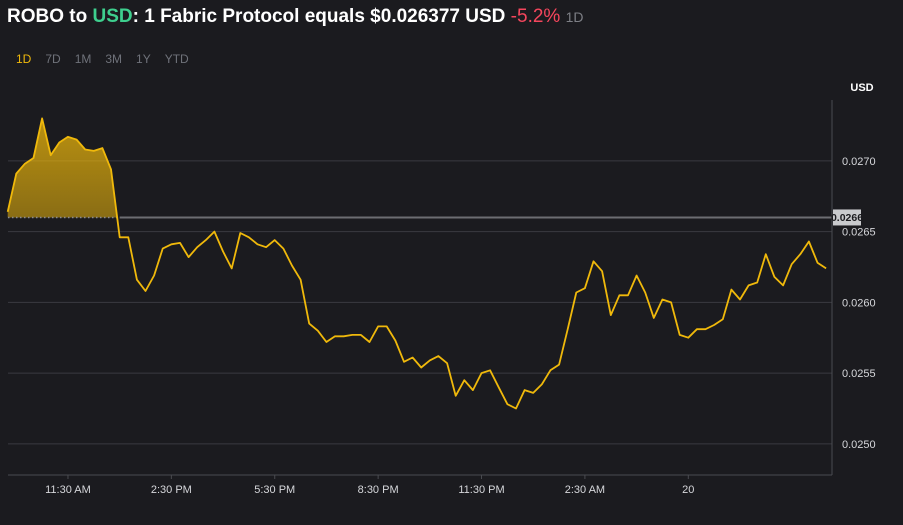 The image size is (903, 525). What do you see at coordinates (574, 17) in the screenshot?
I see `title-period: 1D` at bounding box center [574, 17].